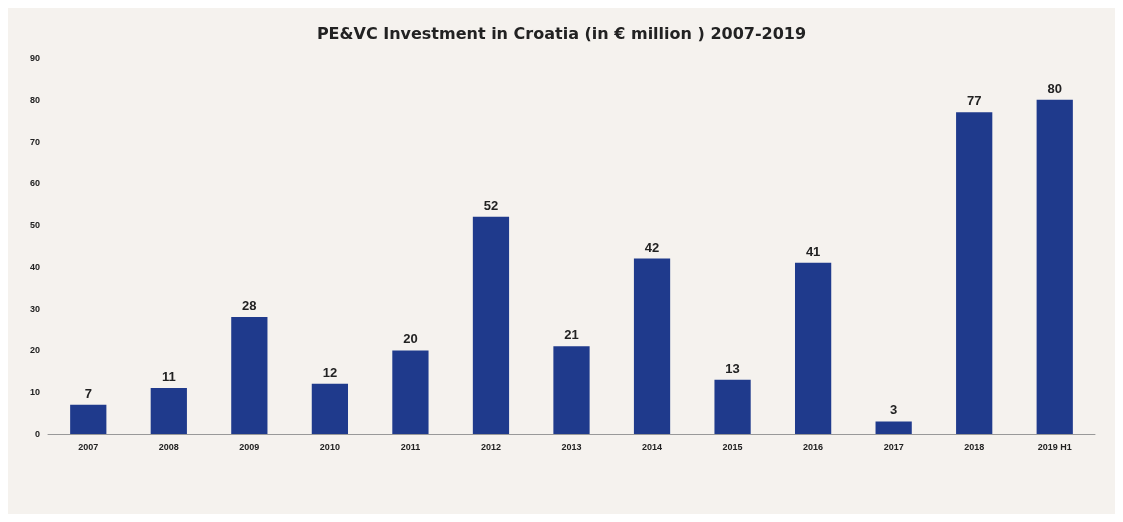 The image size is (1123, 522). What do you see at coordinates (652, 446) in the screenshot?
I see `x-tick-label: 2014` at bounding box center [652, 446].